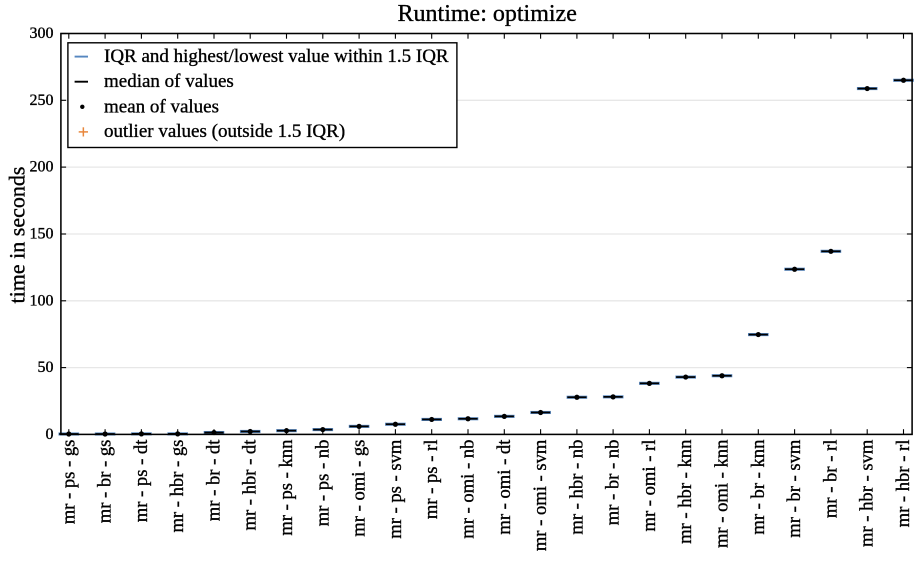  I want to click on svg-text: 100, so click(42, 300).